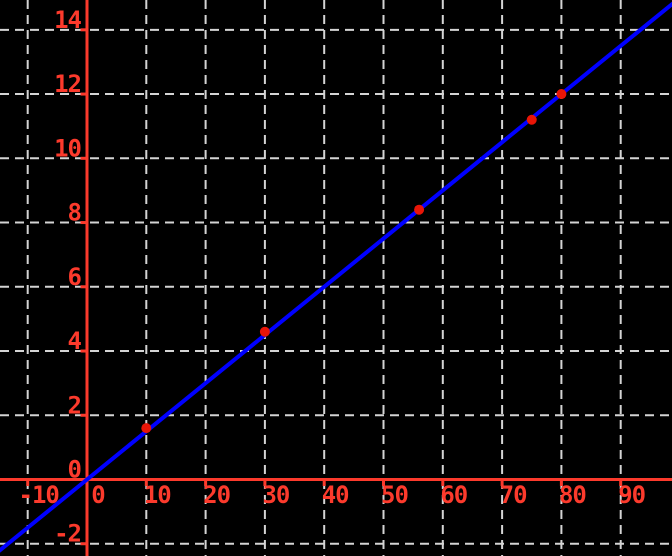  What do you see at coordinates (572, 495) in the screenshot?
I see `x-tick-label: 80` at bounding box center [572, 495].